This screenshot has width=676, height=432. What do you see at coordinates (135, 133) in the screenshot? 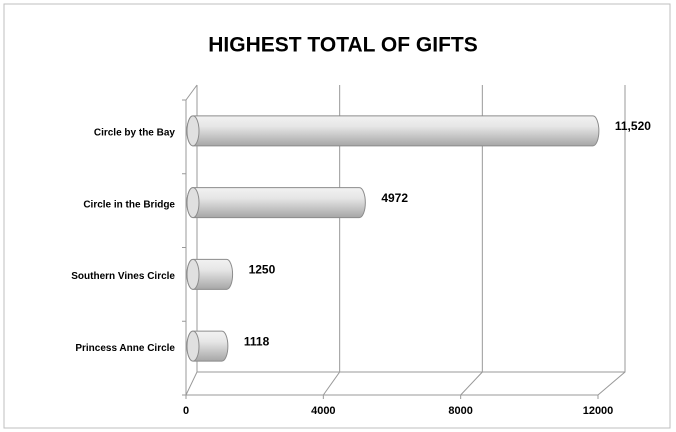
I see `category-label: Circle by the Bay` at bounding box center [135, 133].